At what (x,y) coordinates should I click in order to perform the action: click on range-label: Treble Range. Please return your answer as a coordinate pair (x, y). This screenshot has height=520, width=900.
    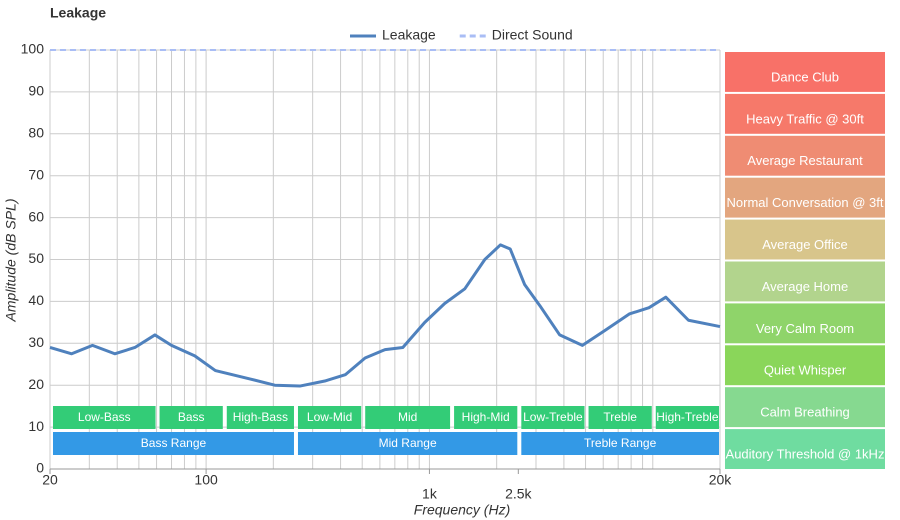
    Looking at the image, I should click on (620, 443).